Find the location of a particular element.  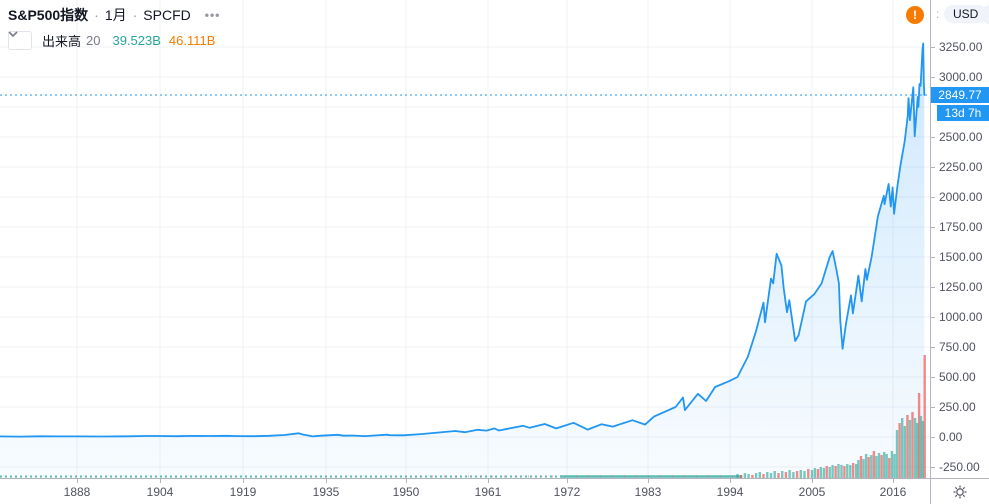

time-axis-label: 1919 is located at coordinates (243, 492).